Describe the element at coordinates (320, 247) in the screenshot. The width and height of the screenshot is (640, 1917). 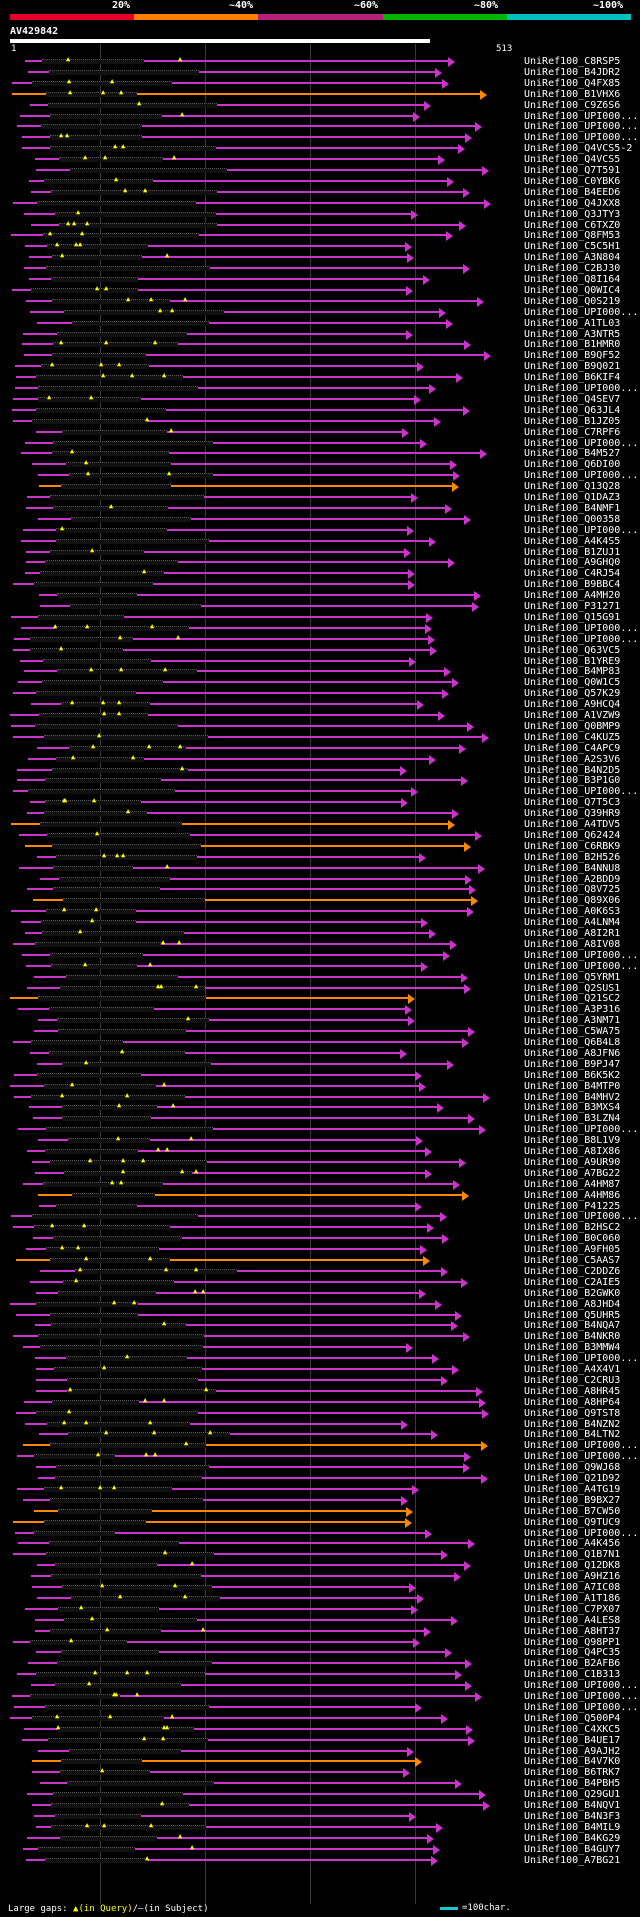
I see `hit-row: ▲ ▲ ▲ UniRef100_C5C5H1` at that location.